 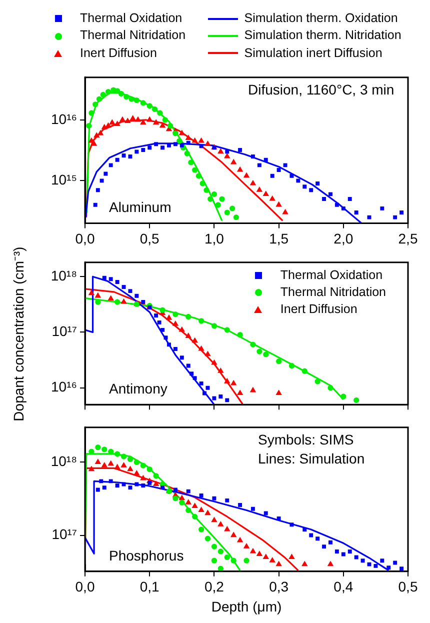 What do you see at coordinates (85, 586) in the screenshot?
I see `x-tick-label: 0,0` at bounding box center [85, 586].